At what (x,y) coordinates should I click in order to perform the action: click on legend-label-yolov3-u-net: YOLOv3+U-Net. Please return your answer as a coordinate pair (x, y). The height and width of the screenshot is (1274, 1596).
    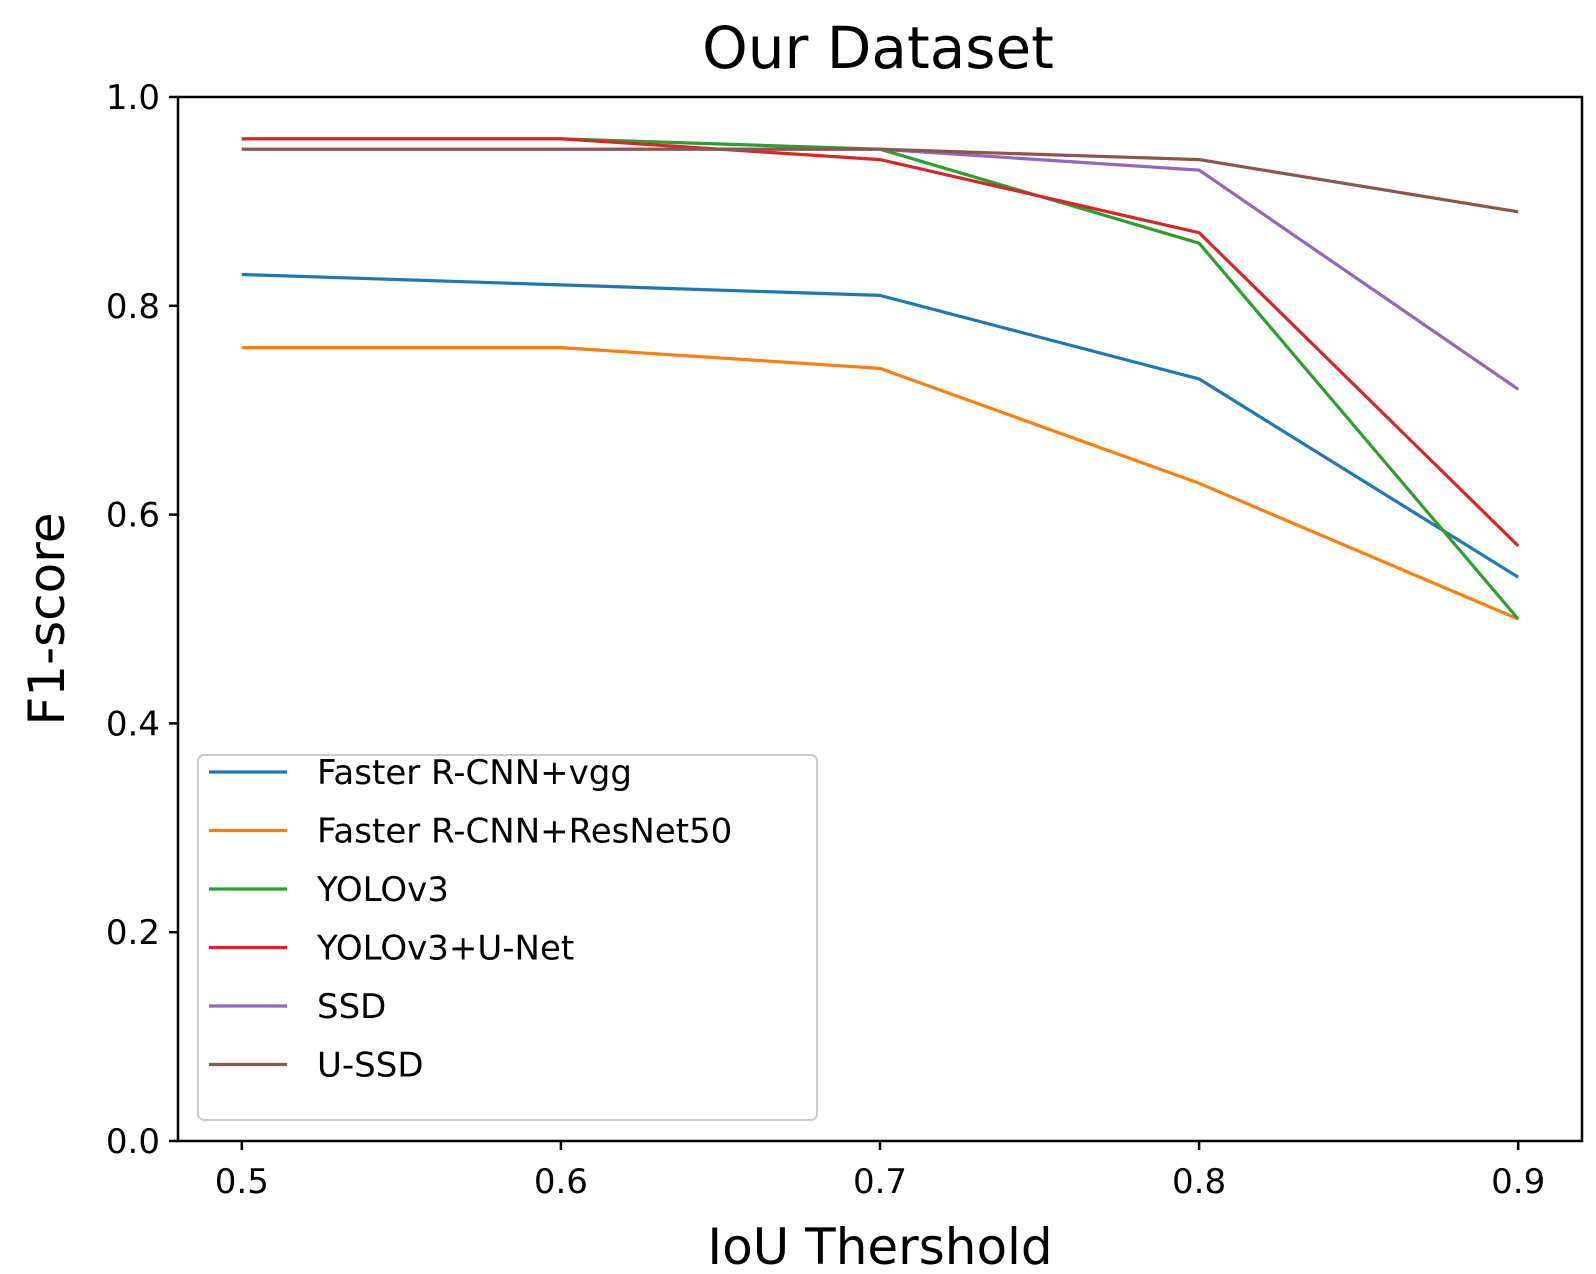
    Looking at the image, I should click on (445, 949).